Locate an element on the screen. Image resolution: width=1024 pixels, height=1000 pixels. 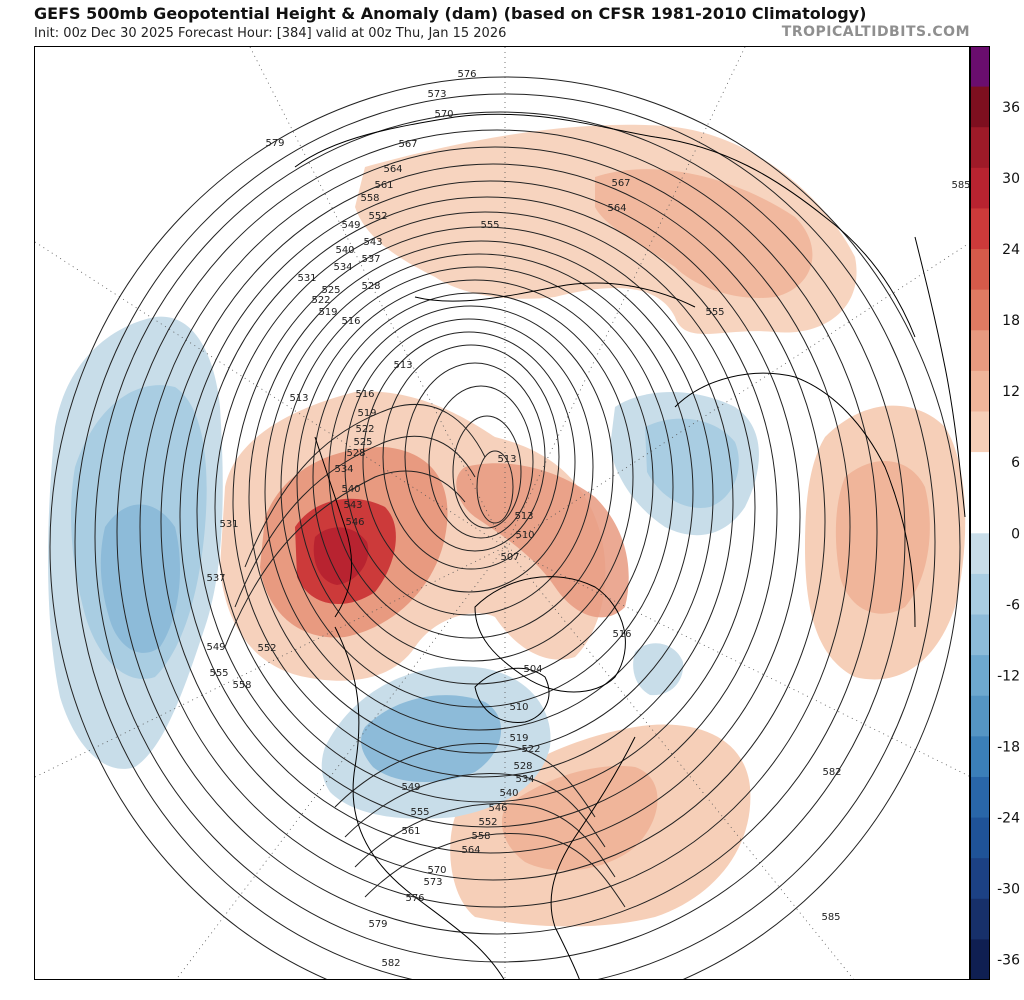
colorbar-tick-label: -6 is located at coordinates (1013, 605).